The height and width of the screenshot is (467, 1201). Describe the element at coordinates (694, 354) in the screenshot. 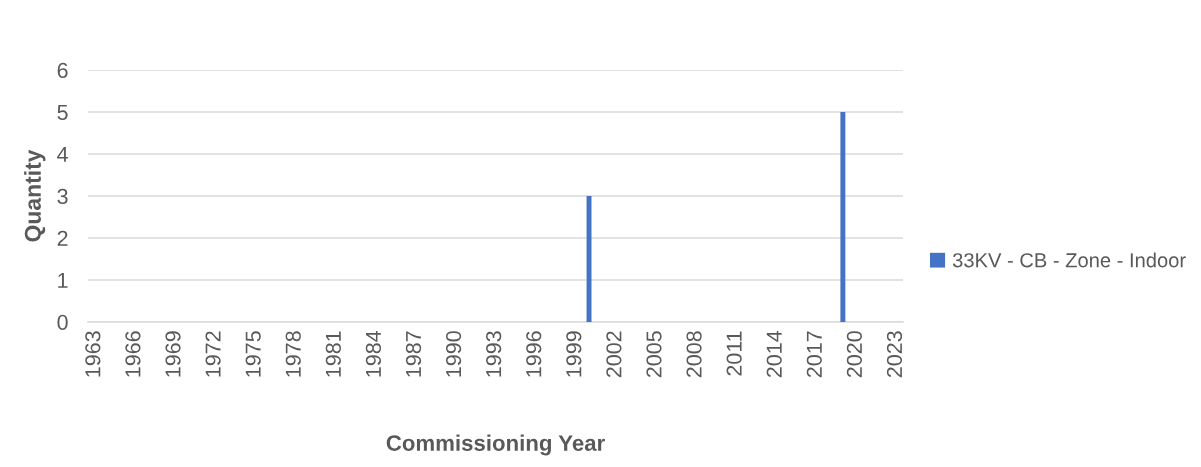

I see `x-tick-label: 2008` at that location.